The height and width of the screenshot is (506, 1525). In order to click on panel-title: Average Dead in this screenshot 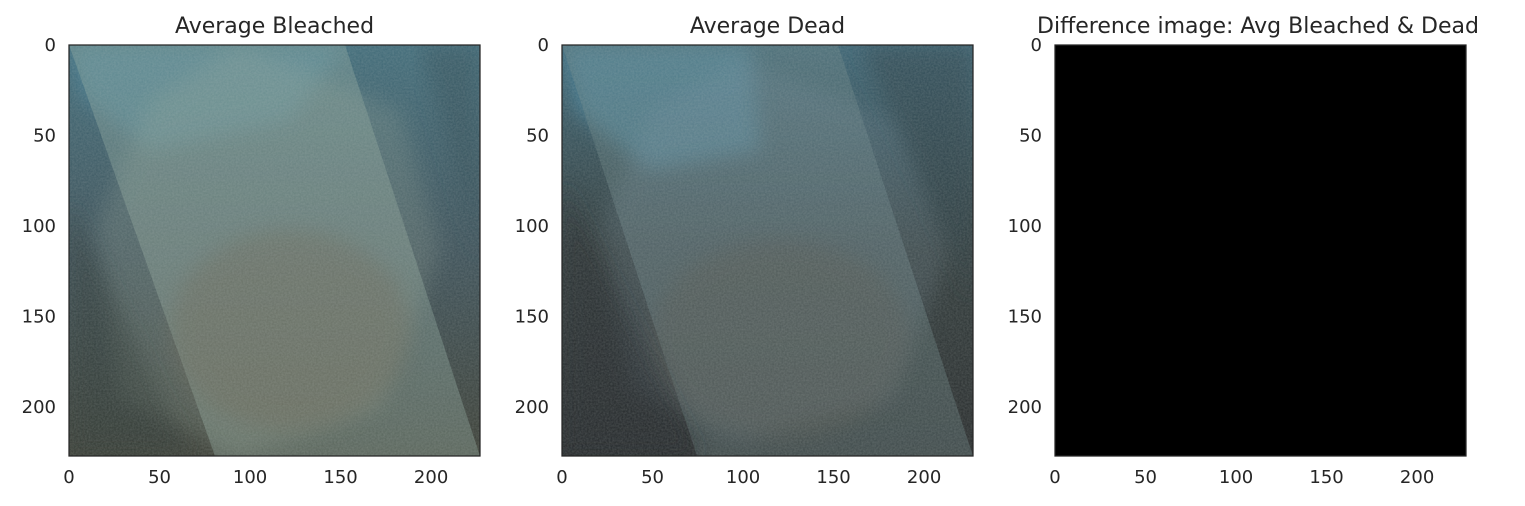, I will do `click(767, 26)`.